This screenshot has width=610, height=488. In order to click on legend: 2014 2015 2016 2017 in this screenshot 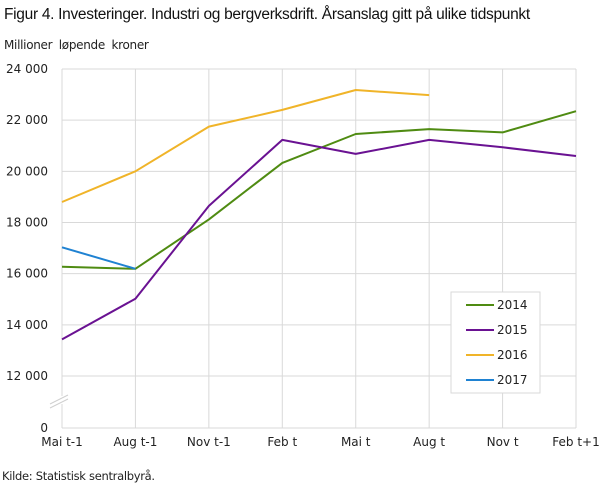, I will do `click(495, 342)`.